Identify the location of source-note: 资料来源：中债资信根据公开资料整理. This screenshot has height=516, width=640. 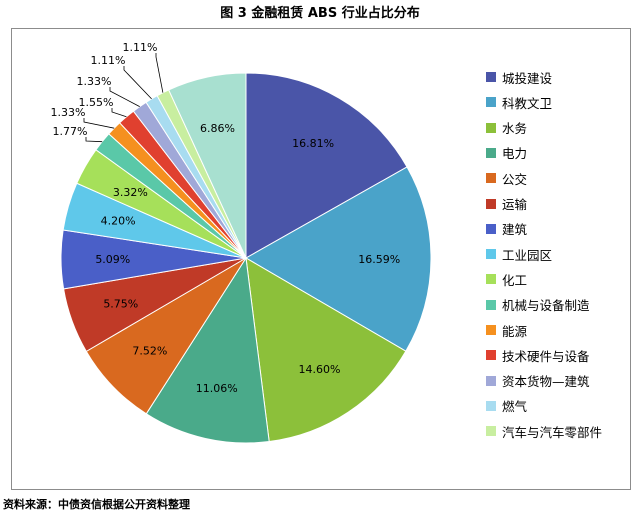
(96, 504).